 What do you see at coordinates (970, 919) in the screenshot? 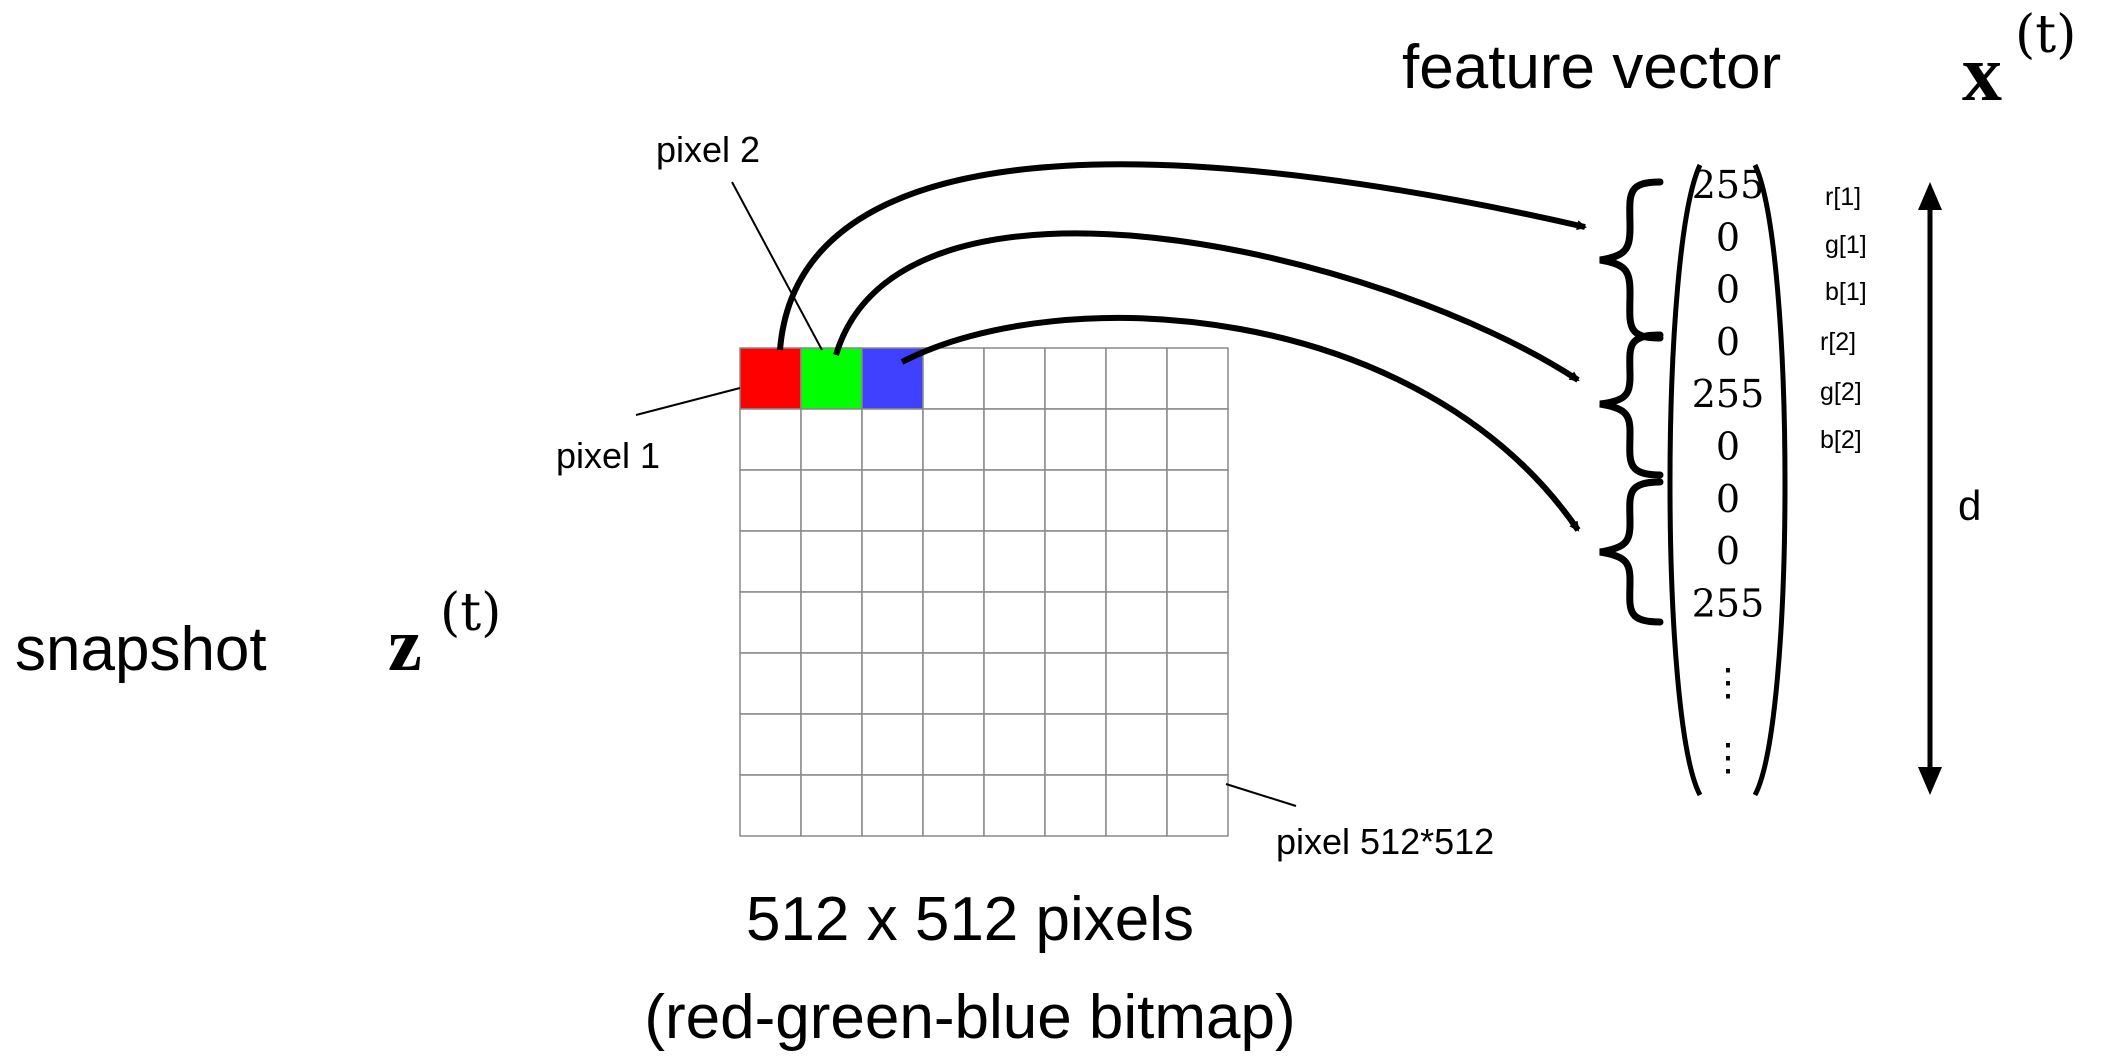
I see `caption-line1: 512 x 512 pixels` at bounding box center [970, 919].